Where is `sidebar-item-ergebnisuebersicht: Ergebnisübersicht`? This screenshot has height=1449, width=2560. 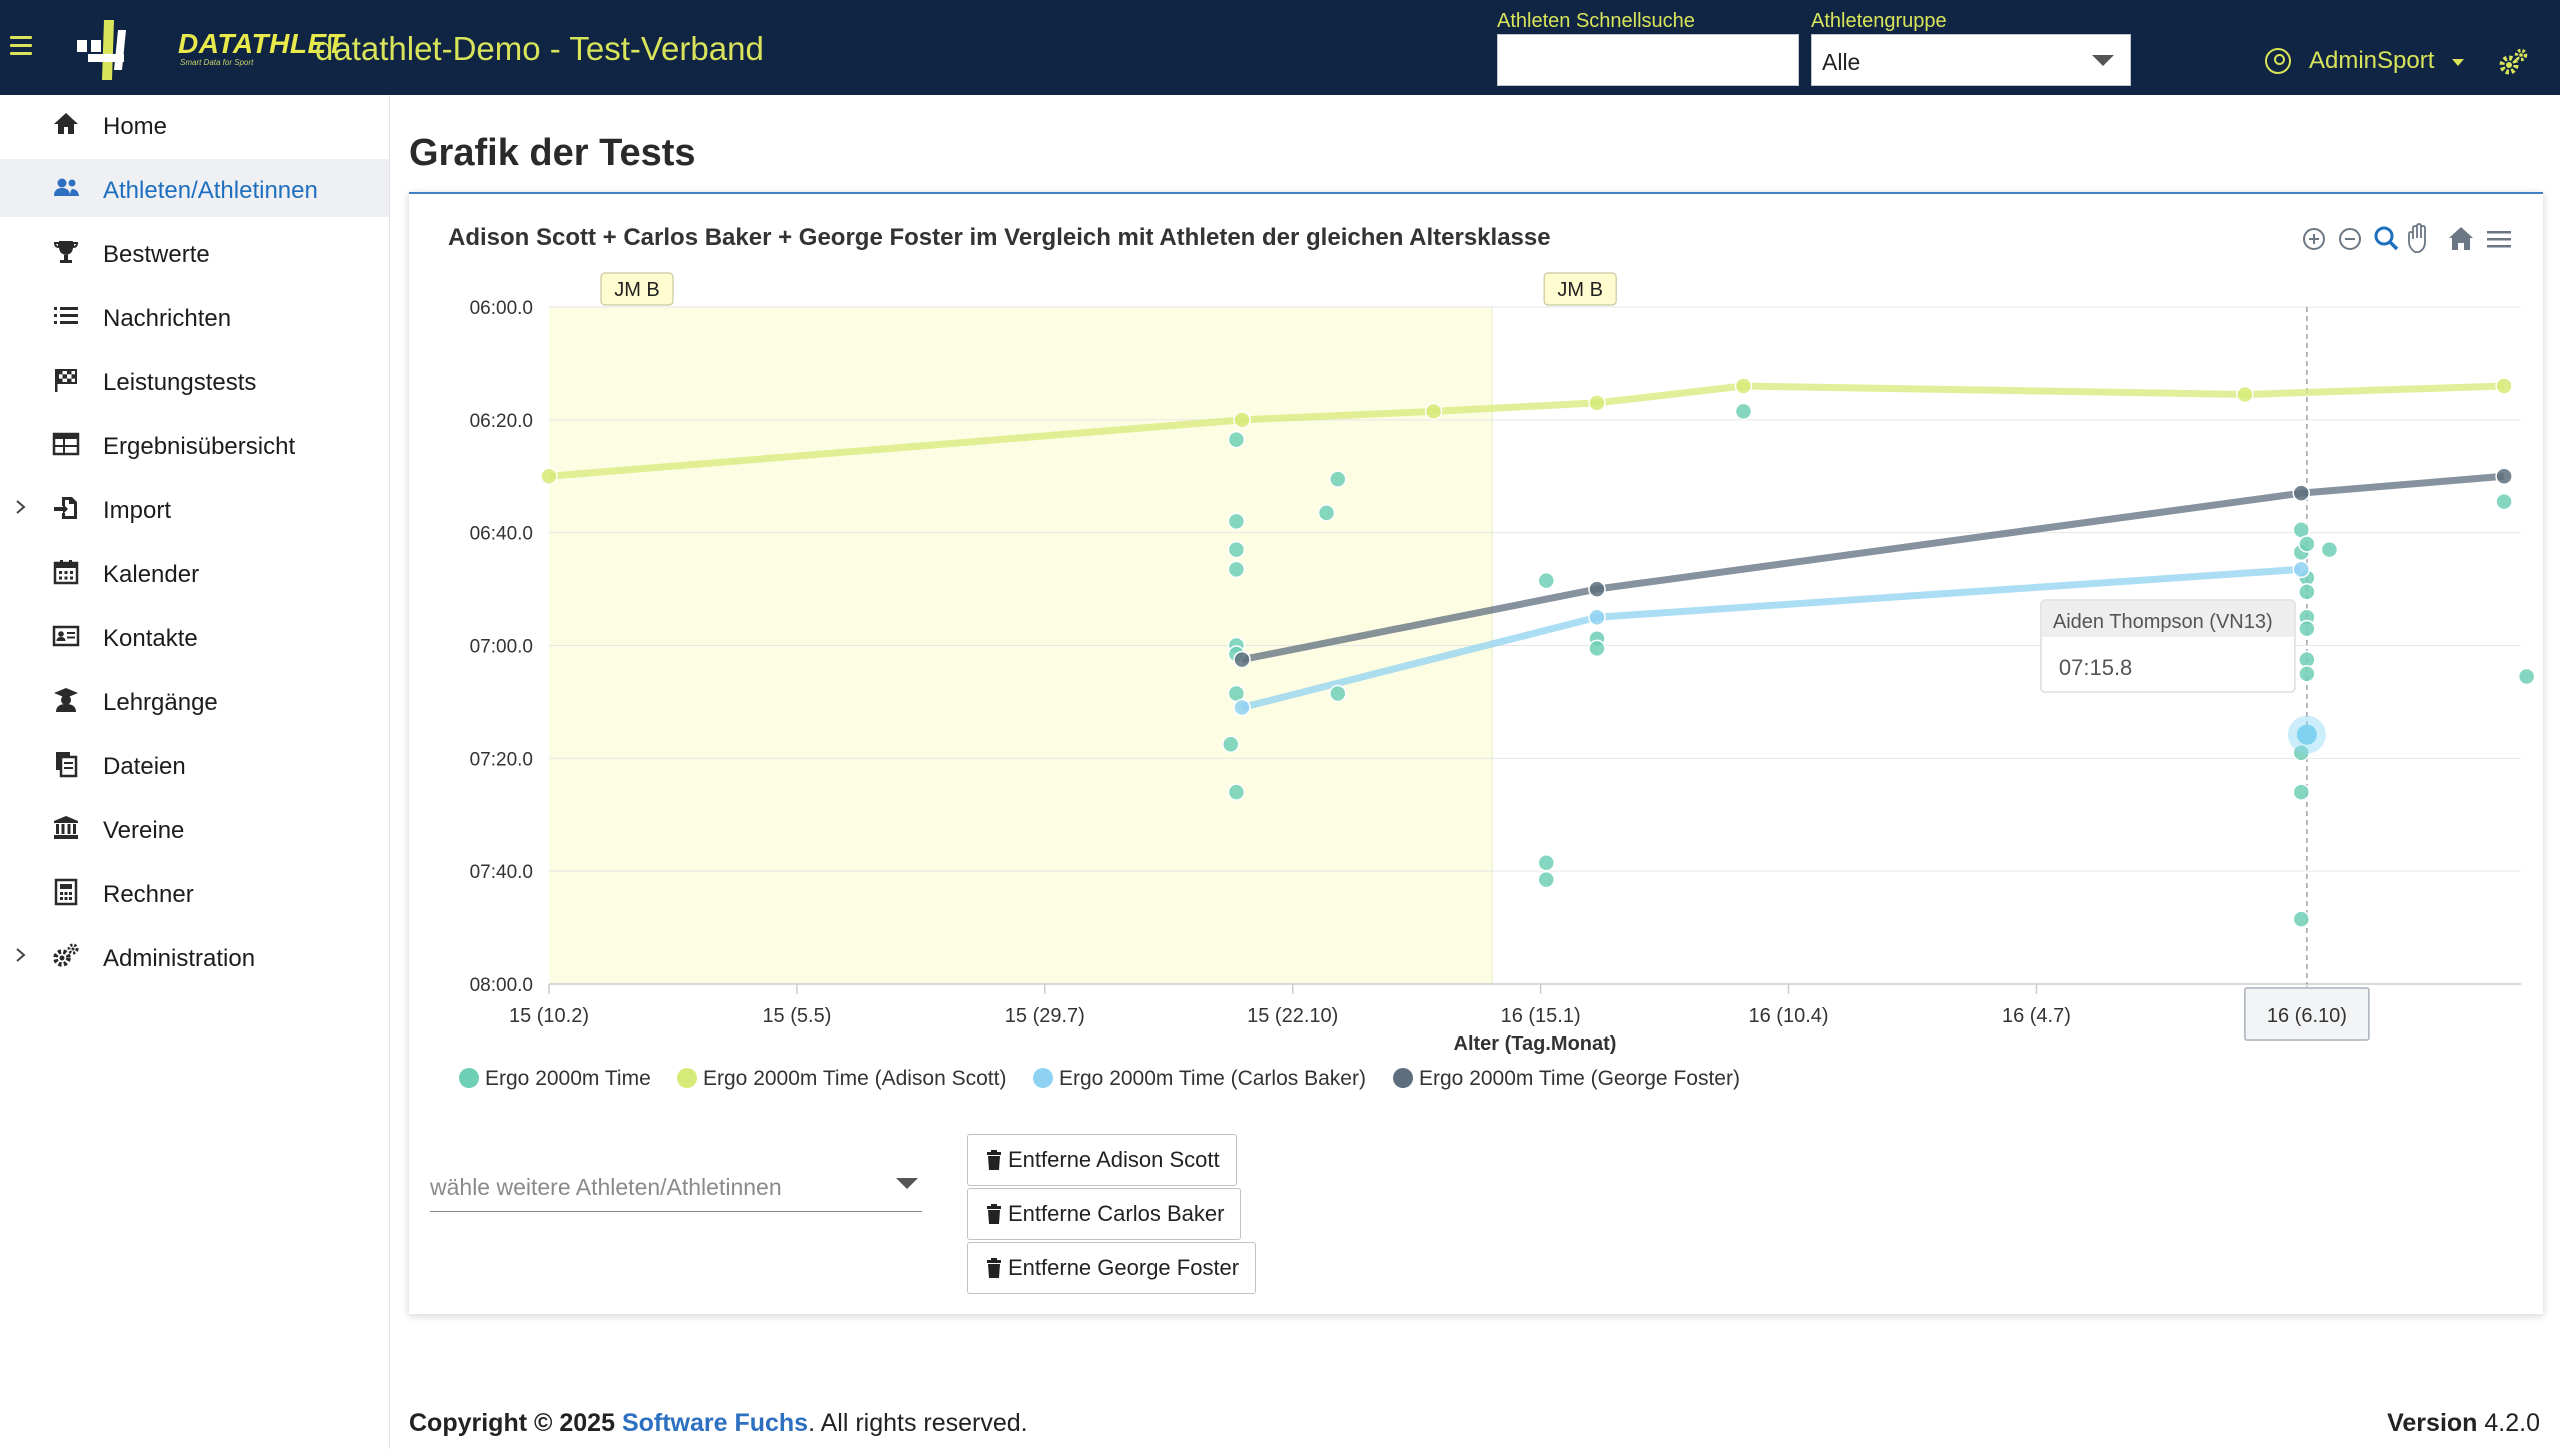 sidebar-item-ergebnisuebersicht: Ergebnisübersicht is located at coordinates (194, 444).